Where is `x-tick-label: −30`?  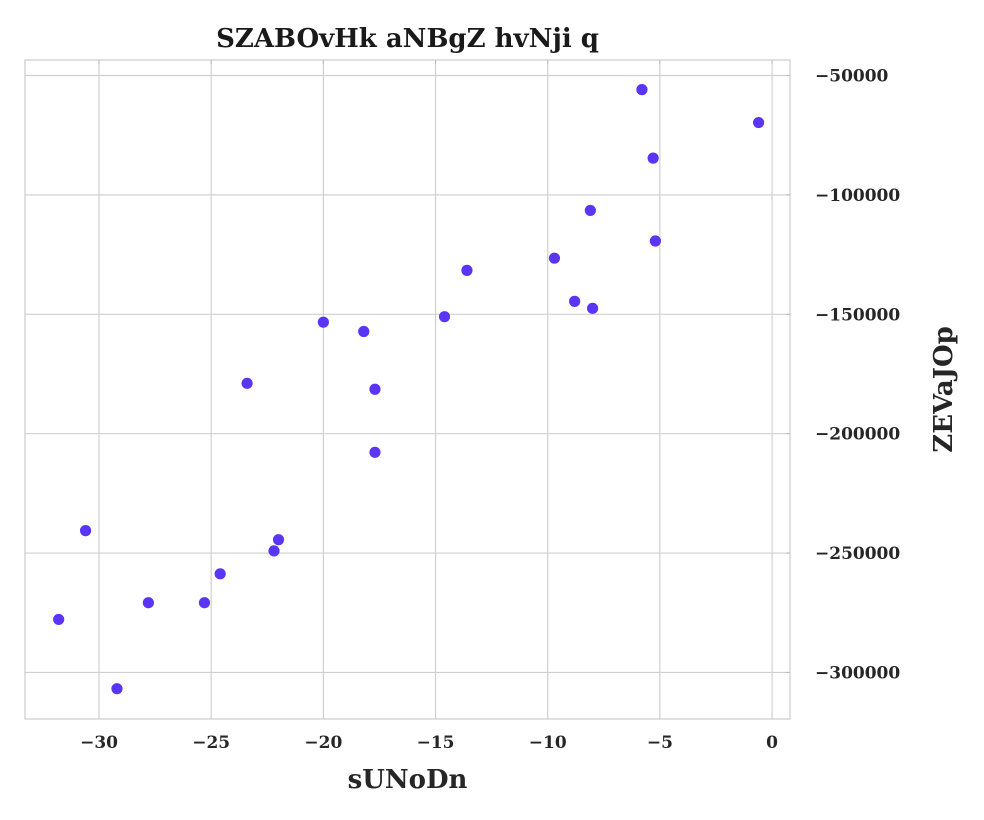
x-tick-label: −30 is located at coordinates (99, 743).